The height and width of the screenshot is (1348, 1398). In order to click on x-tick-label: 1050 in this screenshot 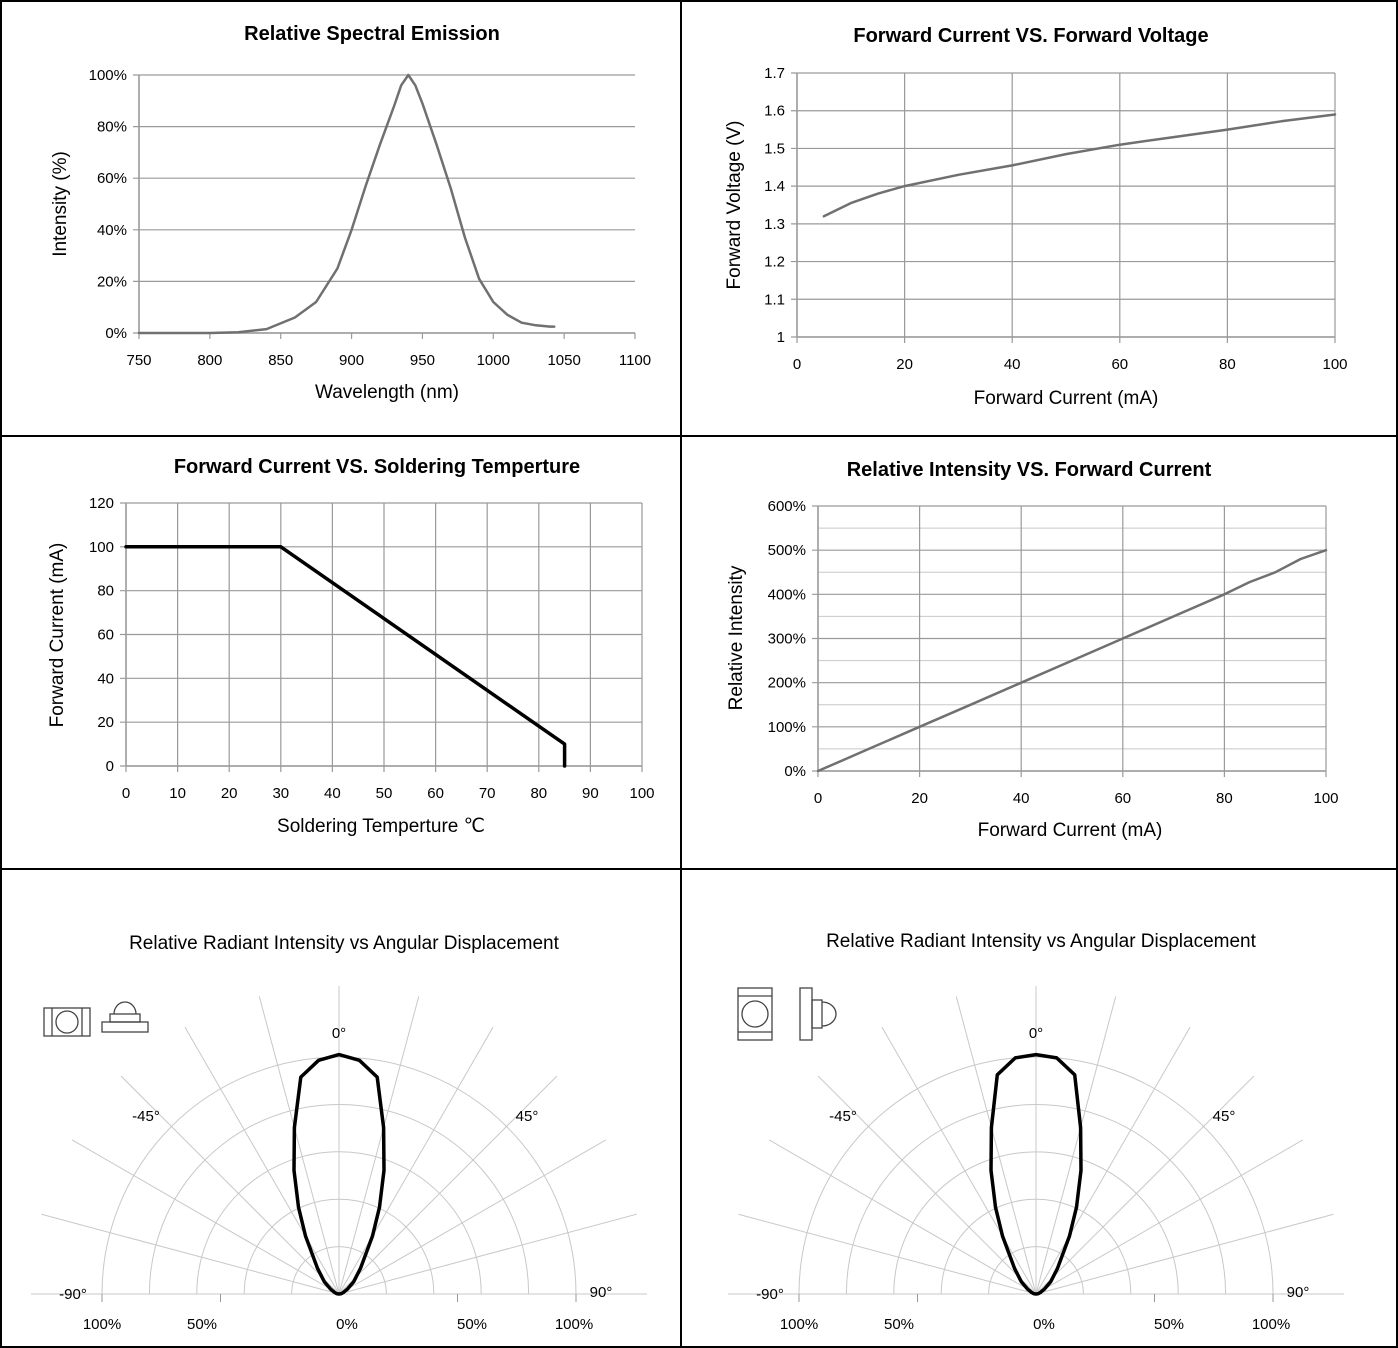, I will do `click(563, 360)`.